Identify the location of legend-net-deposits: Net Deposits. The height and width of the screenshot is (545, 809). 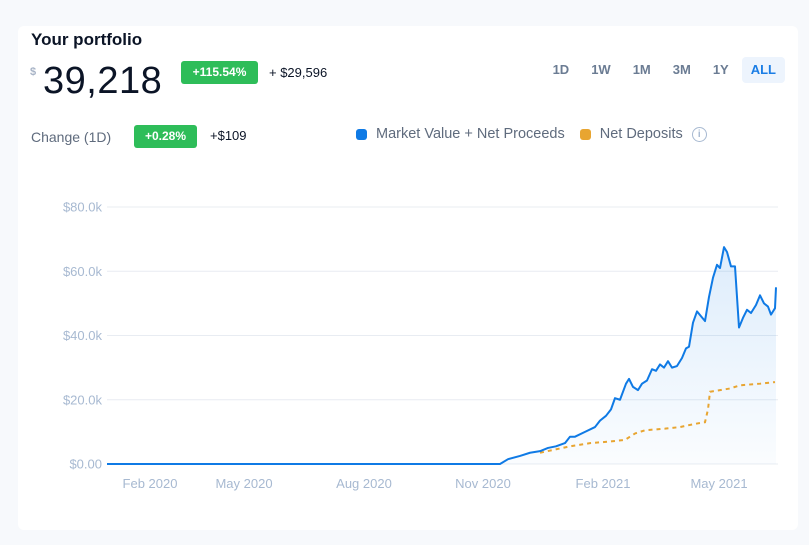
(631, 134).